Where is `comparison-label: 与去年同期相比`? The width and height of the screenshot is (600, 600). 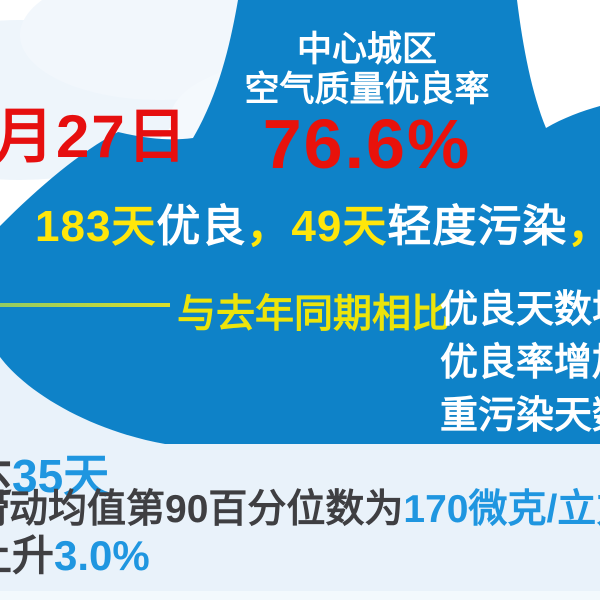 comparison-label: 与去年同期相比 is located at coordinates (314, 314).